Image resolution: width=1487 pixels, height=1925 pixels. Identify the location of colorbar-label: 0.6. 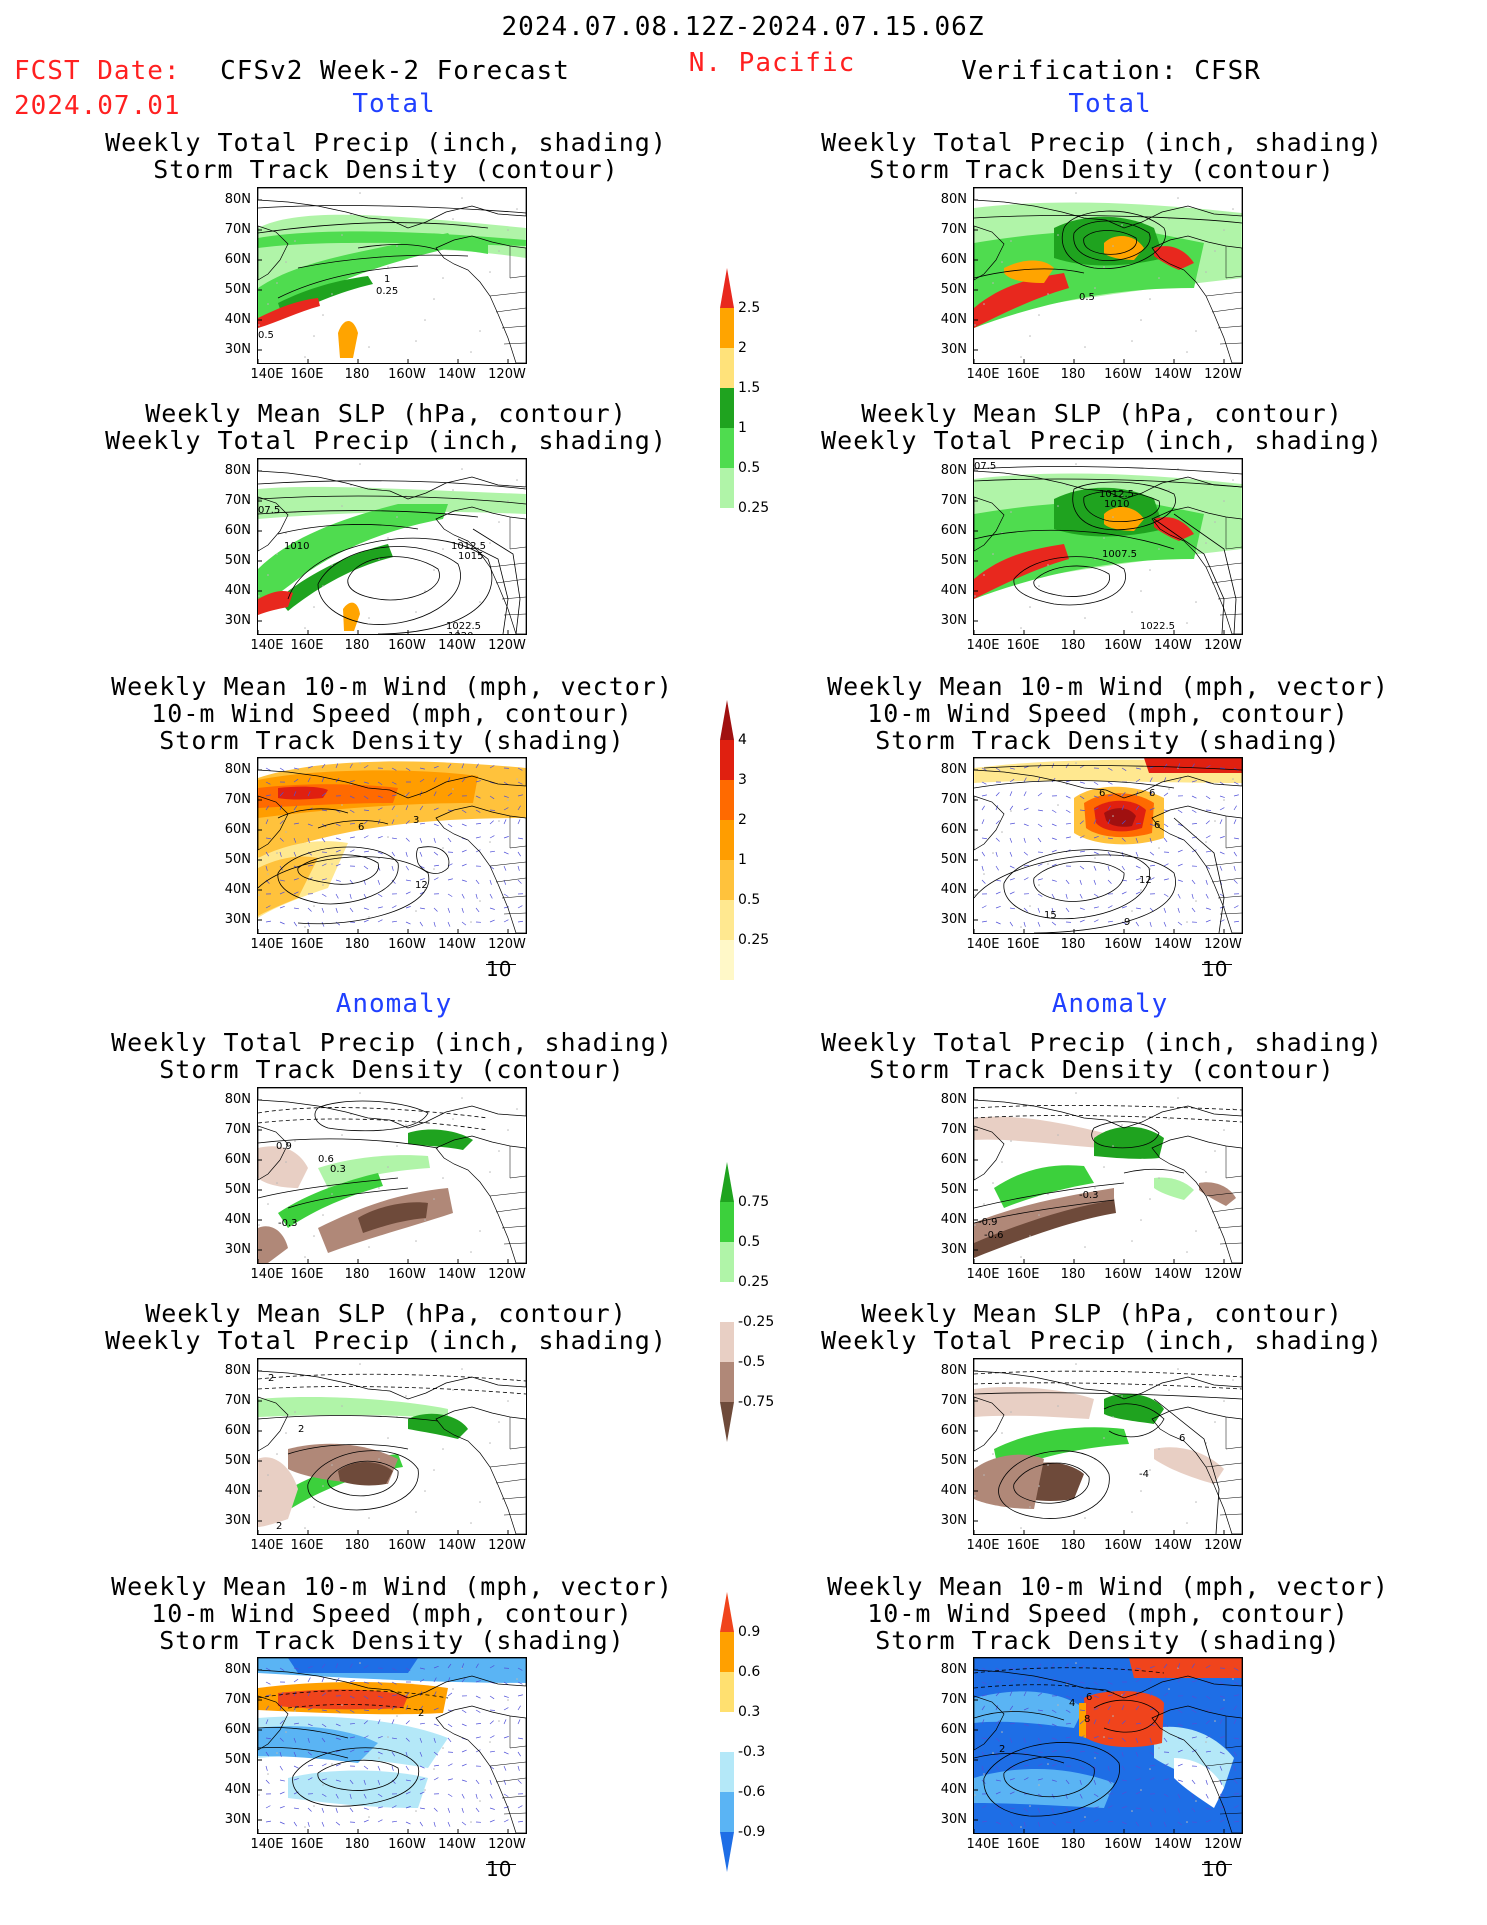
(749, 1672).